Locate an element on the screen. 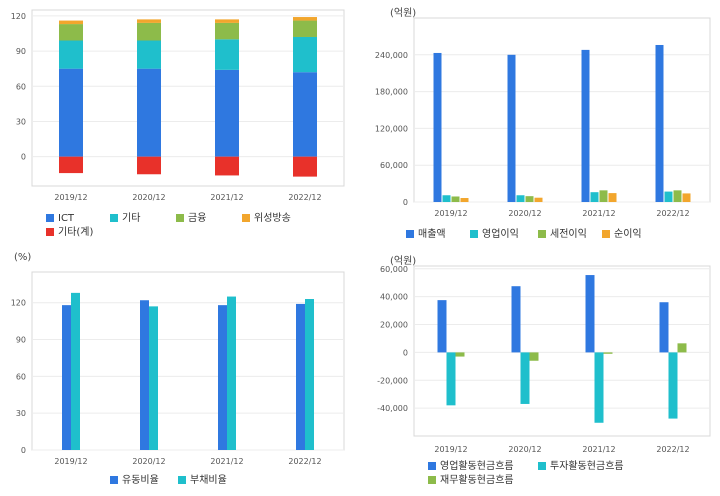 The height and width of the screenshot is (496, 720). legend-item: 재무활동현금흐름 is located at coordinates (471, 481).